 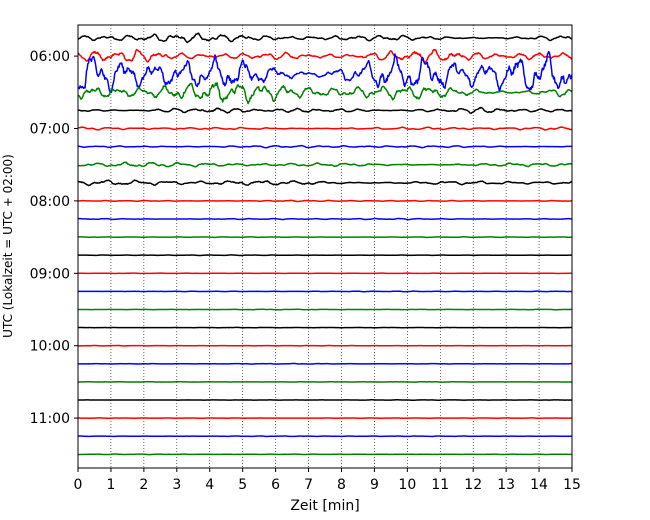 What do you see at coordinates (176, 485) in the screenshot?
I see `x-tick-label: 3` at bounding box center [176, 485].